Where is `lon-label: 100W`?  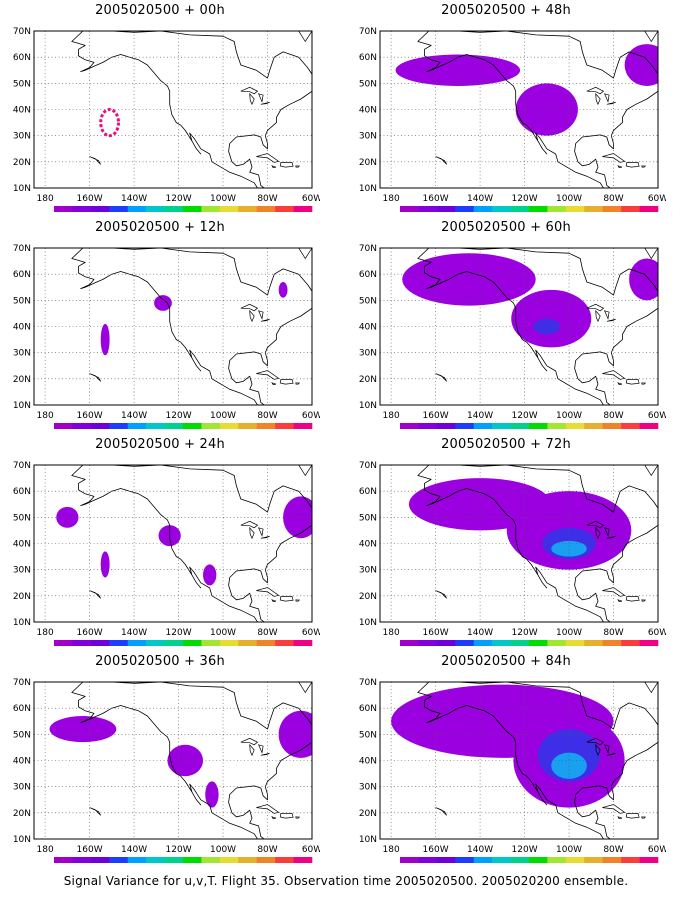 lon-label: 100W is located at coordinates (569, 850).